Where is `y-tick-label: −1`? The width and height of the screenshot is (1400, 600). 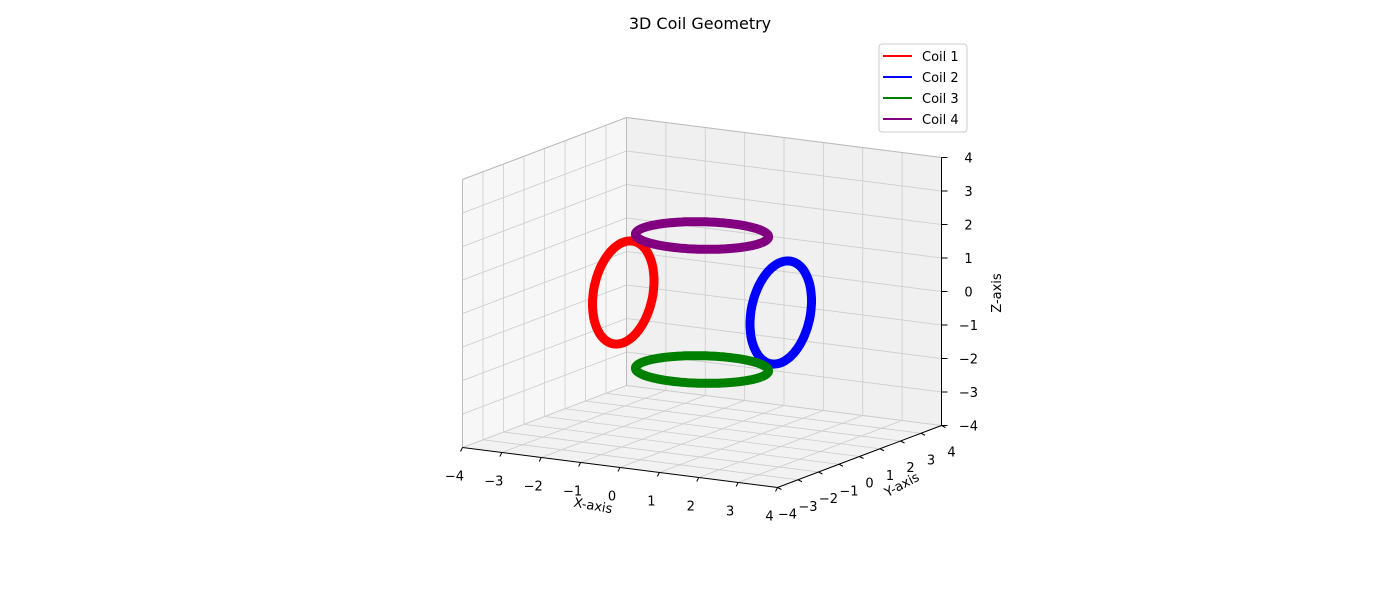 y-tick-label: −1 is located at coordinates (848, 491).